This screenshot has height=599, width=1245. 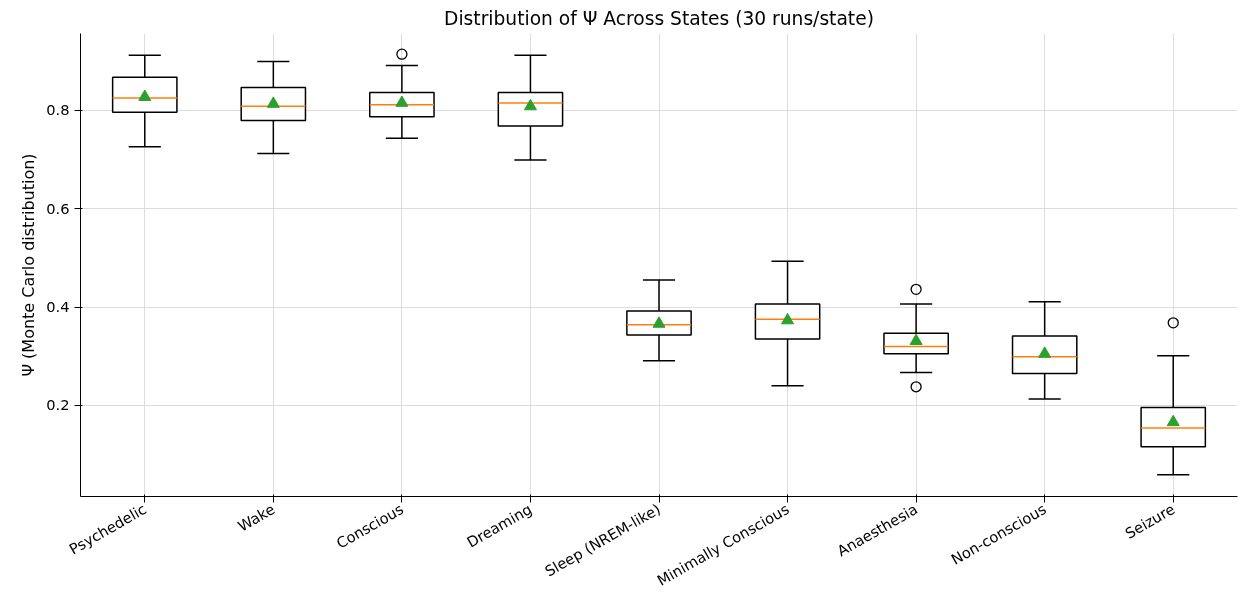 I want to click on y-axis-title: Ψ (Monte Carlo distribution), so click(x=29, y=265).